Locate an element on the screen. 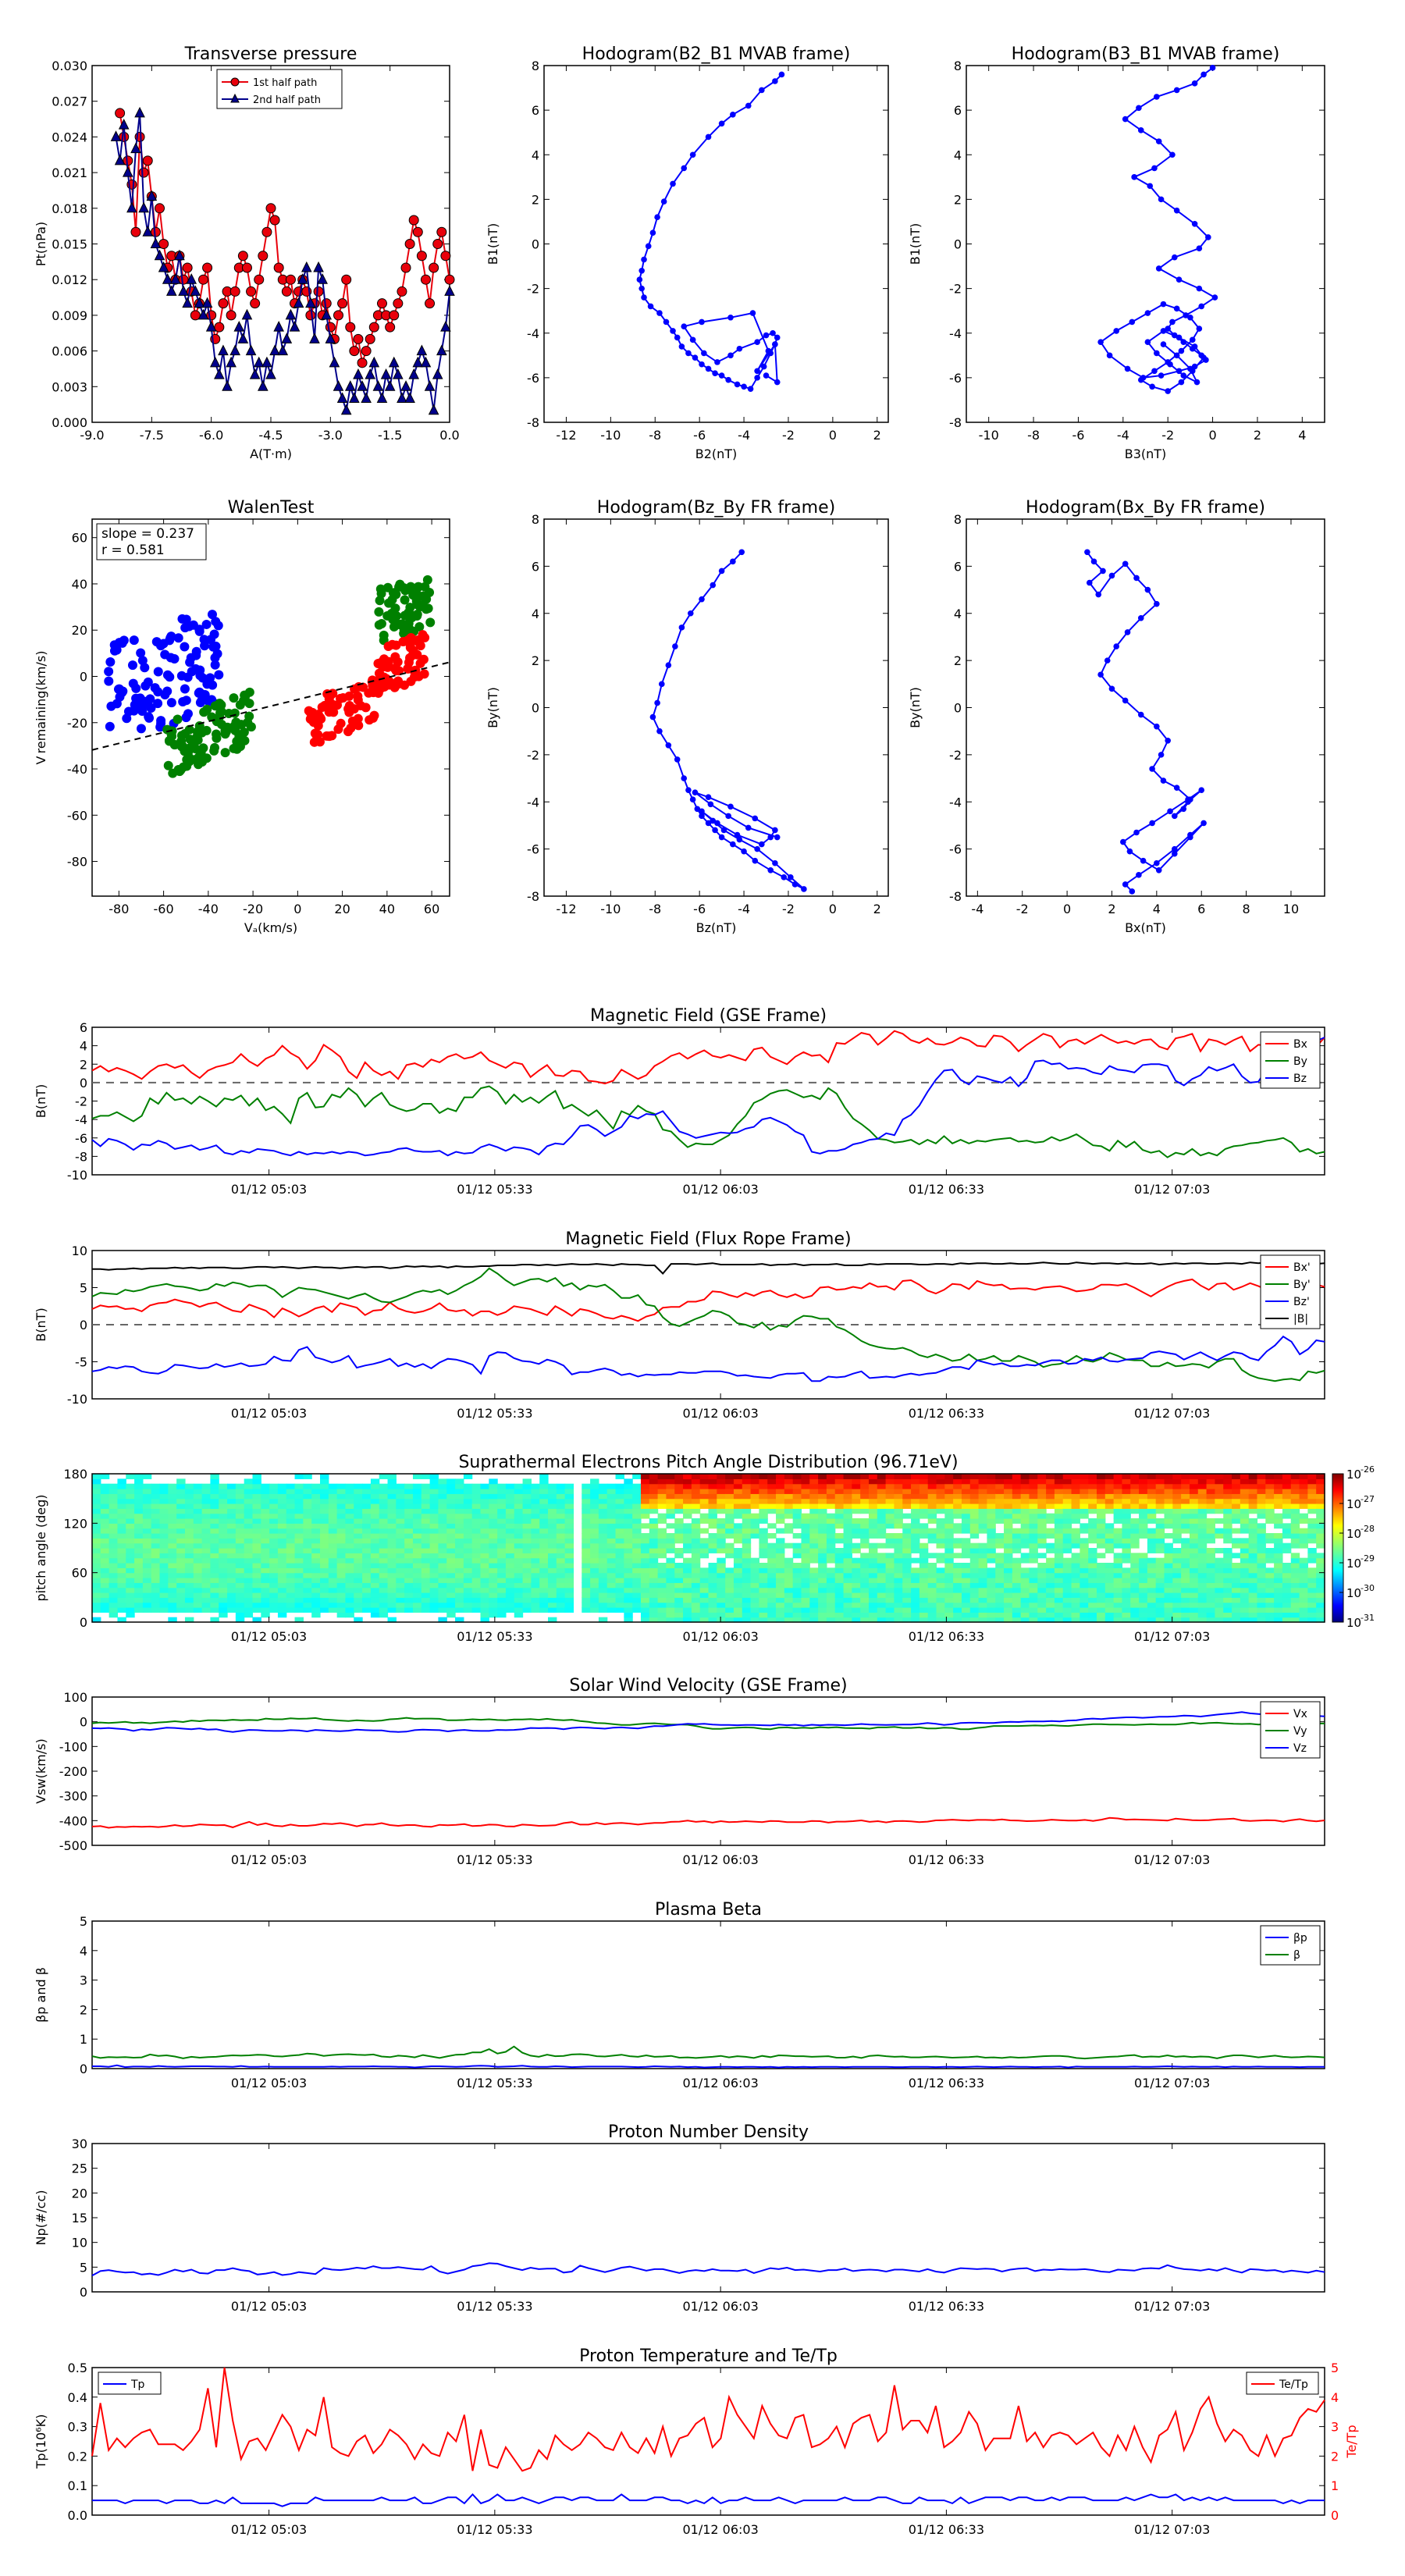 The width and height of the screenshot is (1405, 2576). y-axis-label: Pt(nPa) is located at coordinates (41, 244).